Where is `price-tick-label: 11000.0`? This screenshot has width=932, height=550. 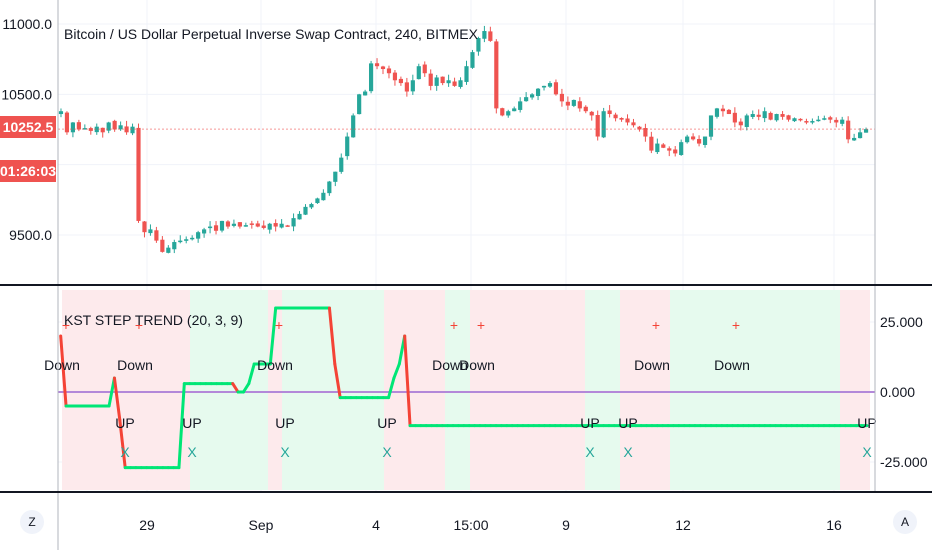 price-tick-label: 11000.0 is located at coordinates (27, 24).